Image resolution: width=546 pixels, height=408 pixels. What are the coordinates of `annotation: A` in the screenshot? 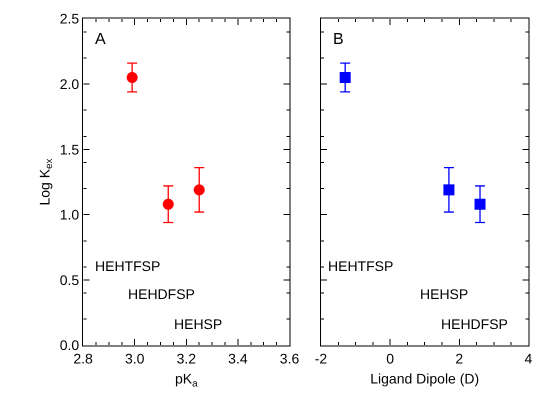 It's located at (100, 39).